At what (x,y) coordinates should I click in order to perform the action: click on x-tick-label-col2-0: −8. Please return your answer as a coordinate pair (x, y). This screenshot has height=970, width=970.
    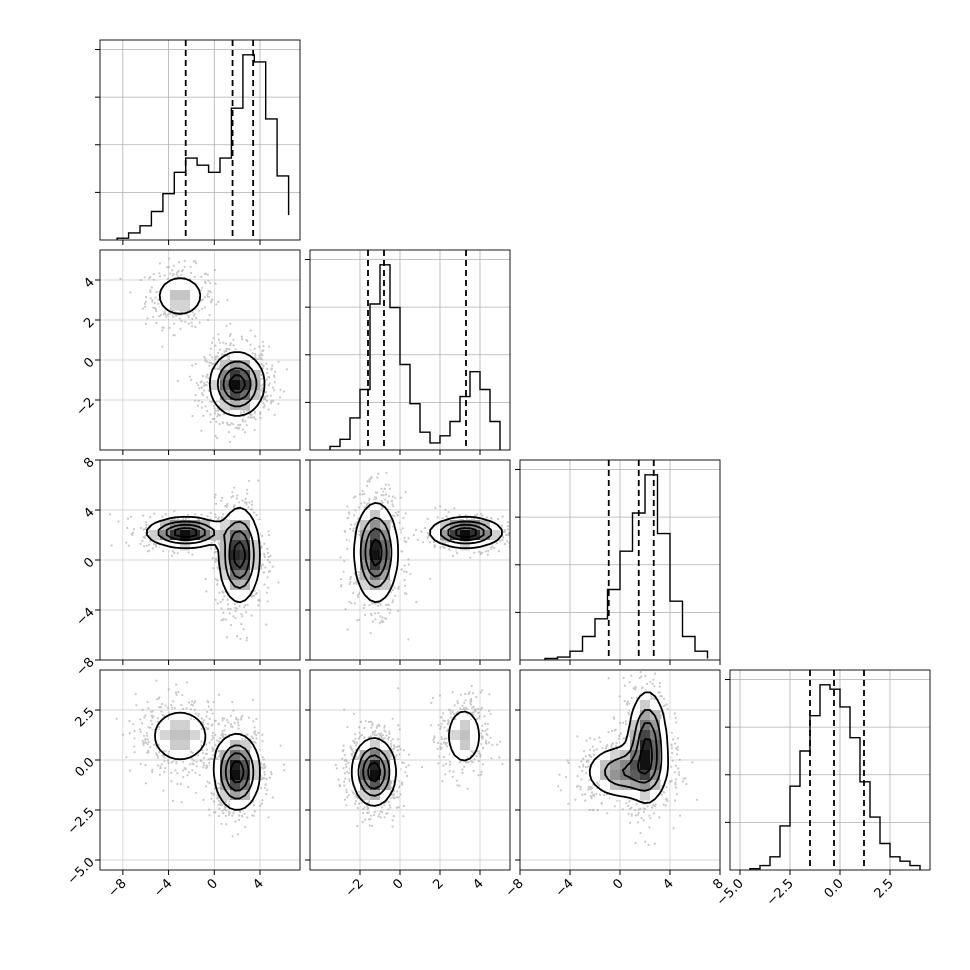
    Looking at the image, I should click on (515, 888).